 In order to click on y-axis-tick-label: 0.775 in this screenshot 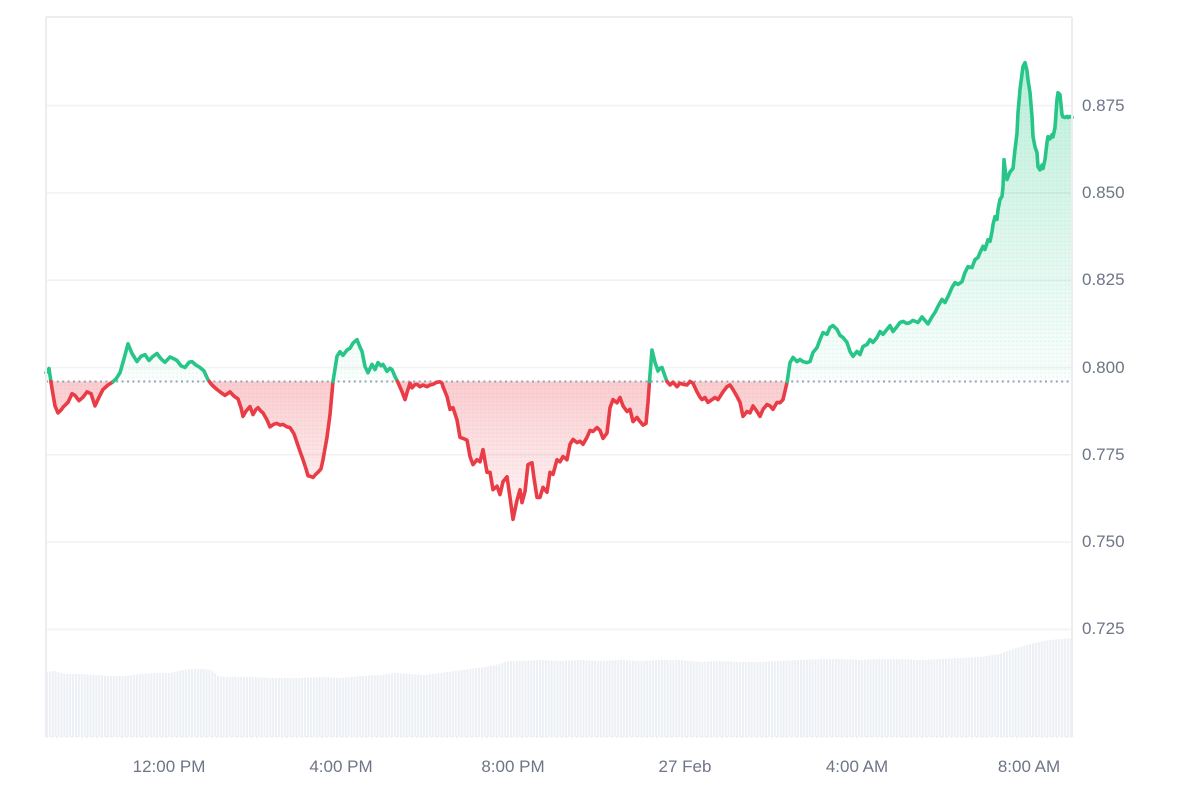, I will do `click(1103, 454)`.